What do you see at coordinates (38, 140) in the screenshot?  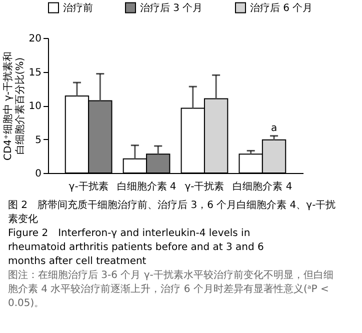 I see `y-tick-label: 5` at bounding box center [38, 140].